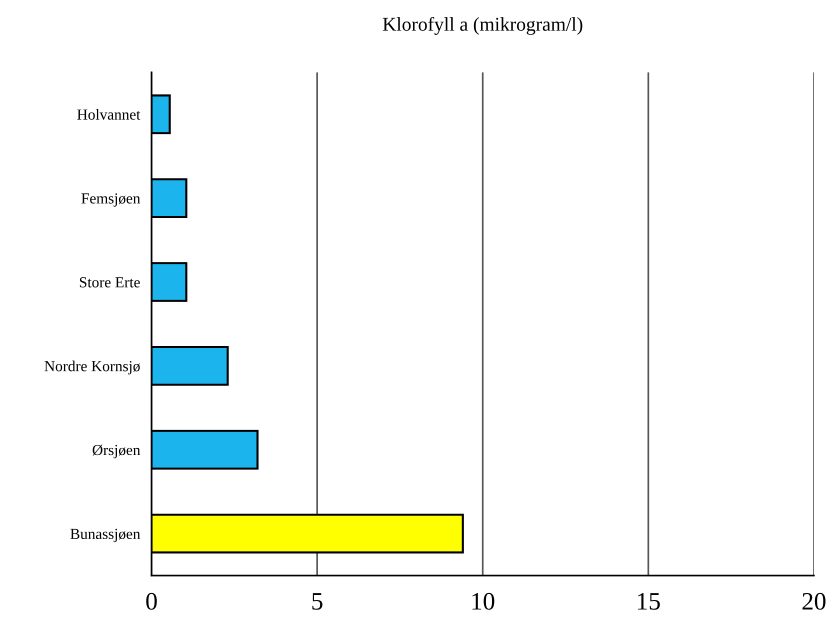 Image resolution: width=828 pixels, height=629 pixels. I want to click on x-tick-label: 0, so click(151, 601).